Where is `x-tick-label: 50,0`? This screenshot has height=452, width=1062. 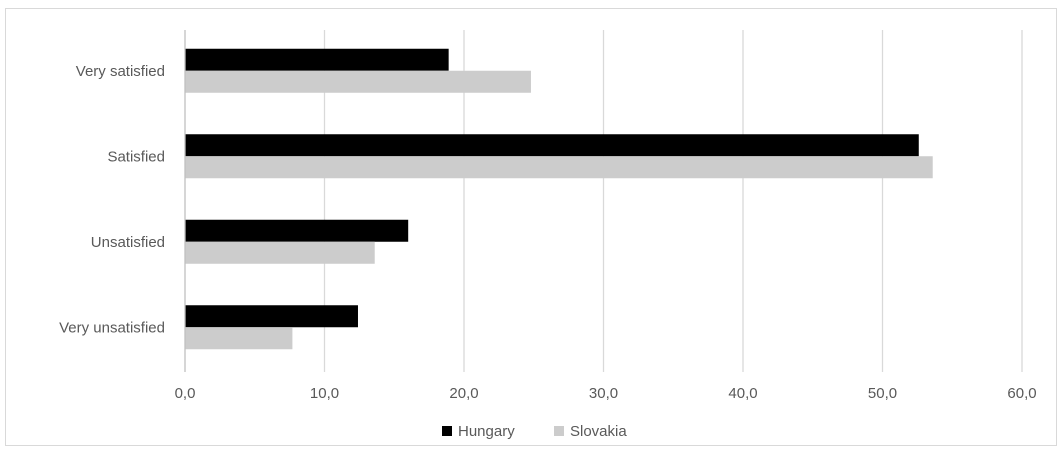
x-tick-label: 50,0 is located at coordinates (882, 393).